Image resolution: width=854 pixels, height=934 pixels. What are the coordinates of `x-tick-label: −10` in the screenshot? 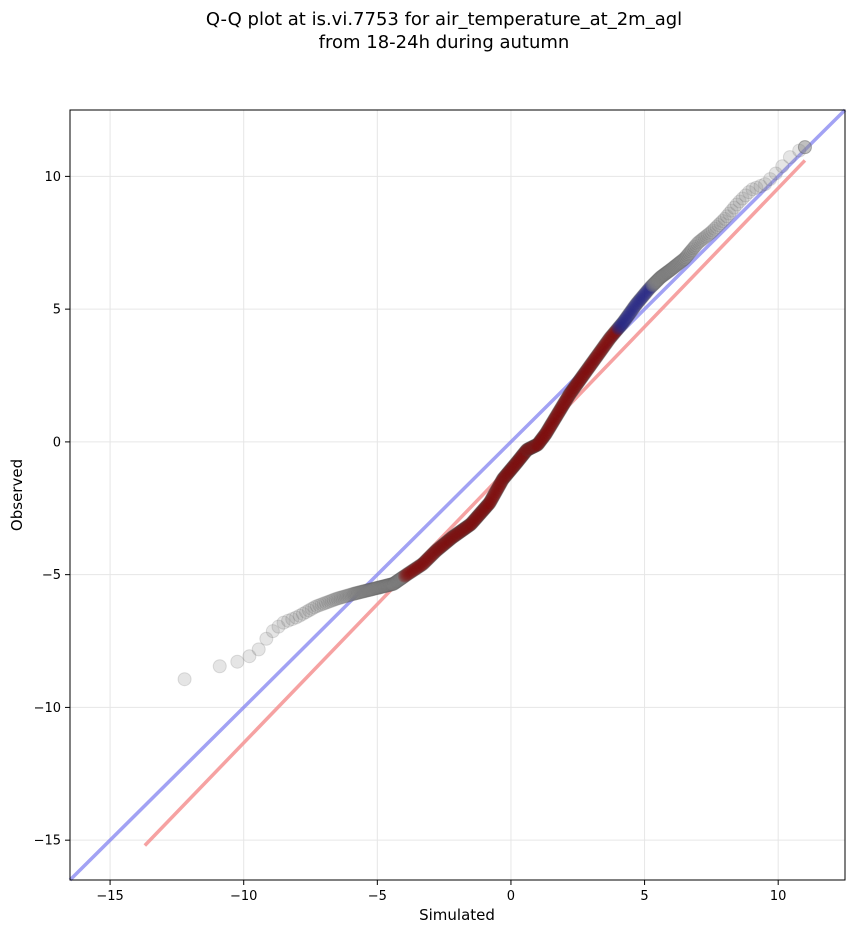 It's located at (243, 896).